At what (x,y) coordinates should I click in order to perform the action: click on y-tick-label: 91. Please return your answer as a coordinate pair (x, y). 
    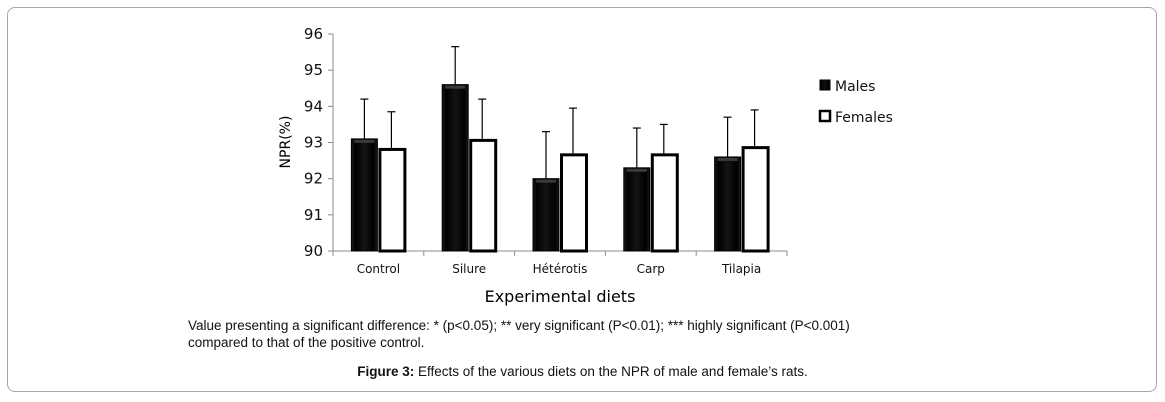
    Looking at the image, I should click on (313, 215).